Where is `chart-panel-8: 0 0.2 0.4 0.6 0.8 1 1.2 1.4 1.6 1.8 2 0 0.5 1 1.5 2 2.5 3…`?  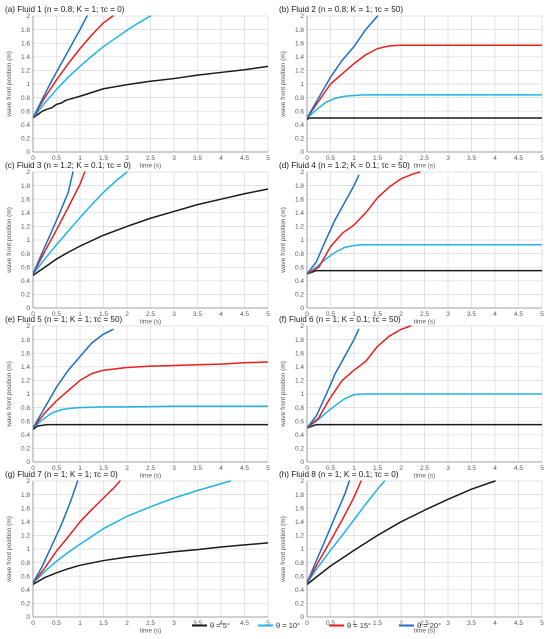
chart-panel-8: 0 0.2 0.4 0.6 0.8 1 1.2 1.4 1.6 1.8 2 0 0.5 1 1.5 2 2.5 3… is located at coordinates (411, 552).